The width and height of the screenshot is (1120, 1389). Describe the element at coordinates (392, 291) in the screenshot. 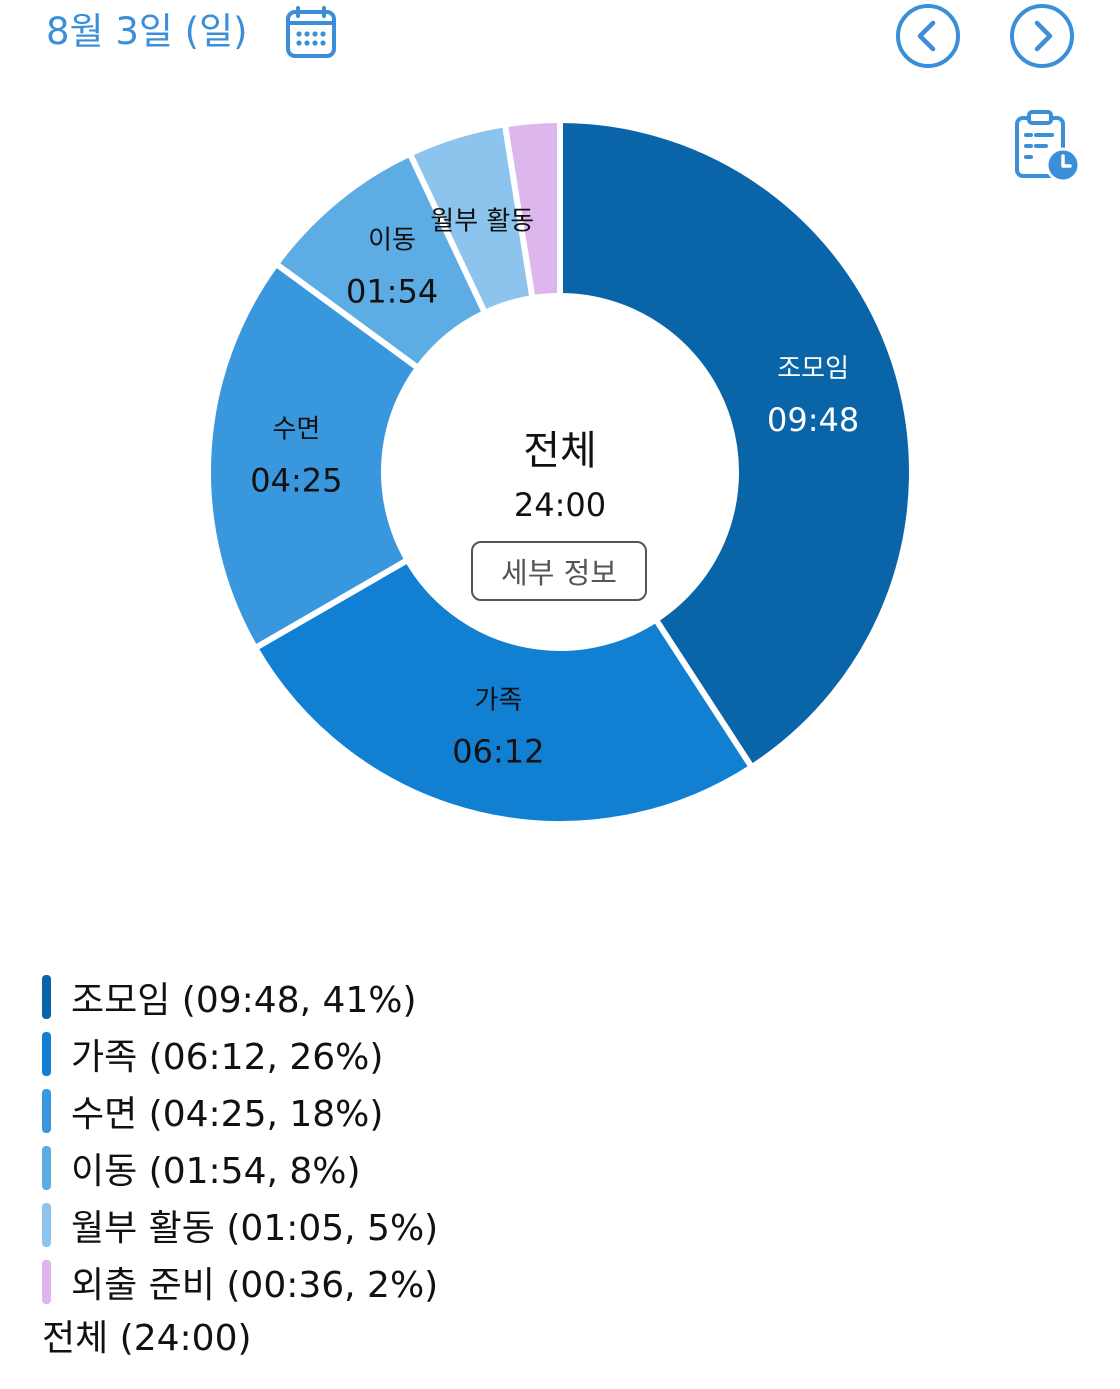

I see `slice-time-label: 01:54` at that location.